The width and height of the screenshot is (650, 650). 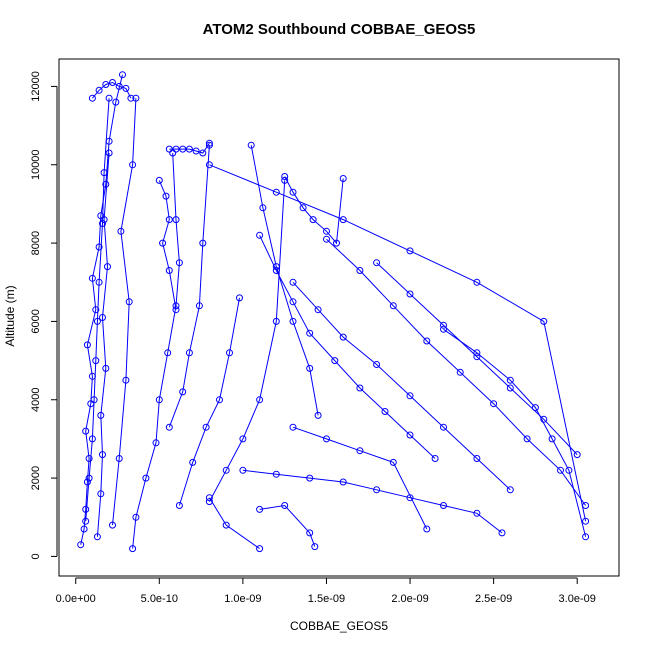 I want to click on x-tick-label: 1.5e-09, so click(x=326, y=599).